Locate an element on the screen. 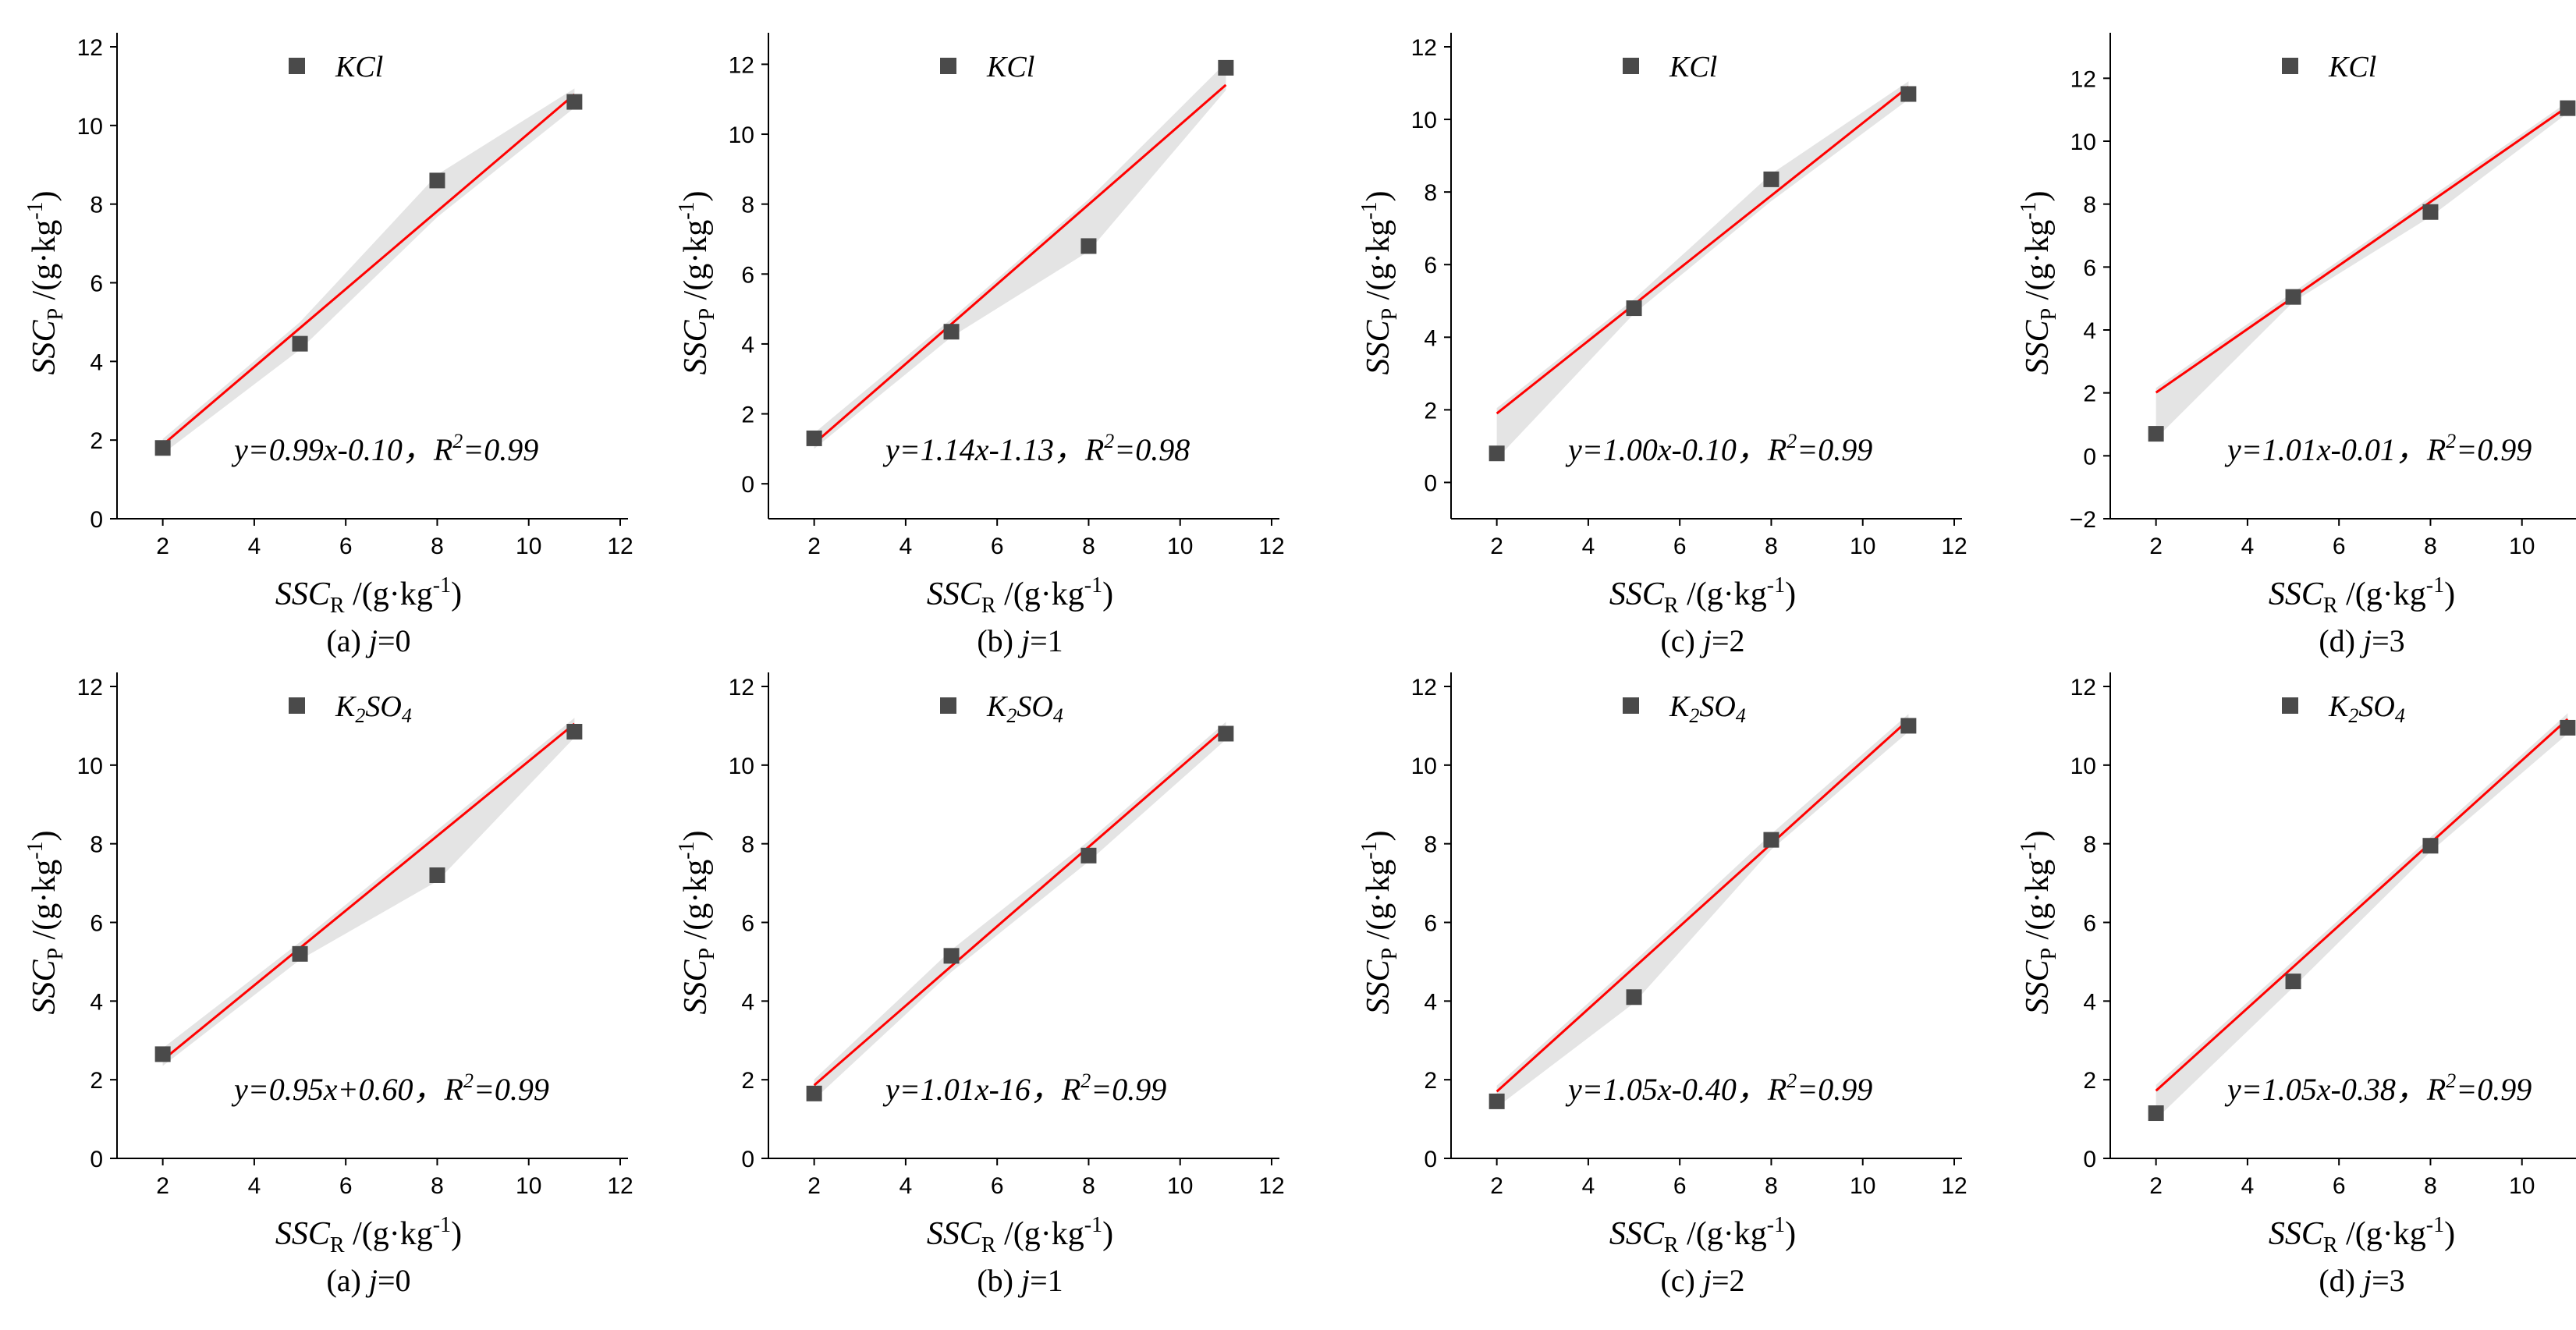 The width and height of the screenshot is (2576, 1330). regression-equation: y=1.05x-0.40，R2=0.99 is located at coordinates (1718, 1088).